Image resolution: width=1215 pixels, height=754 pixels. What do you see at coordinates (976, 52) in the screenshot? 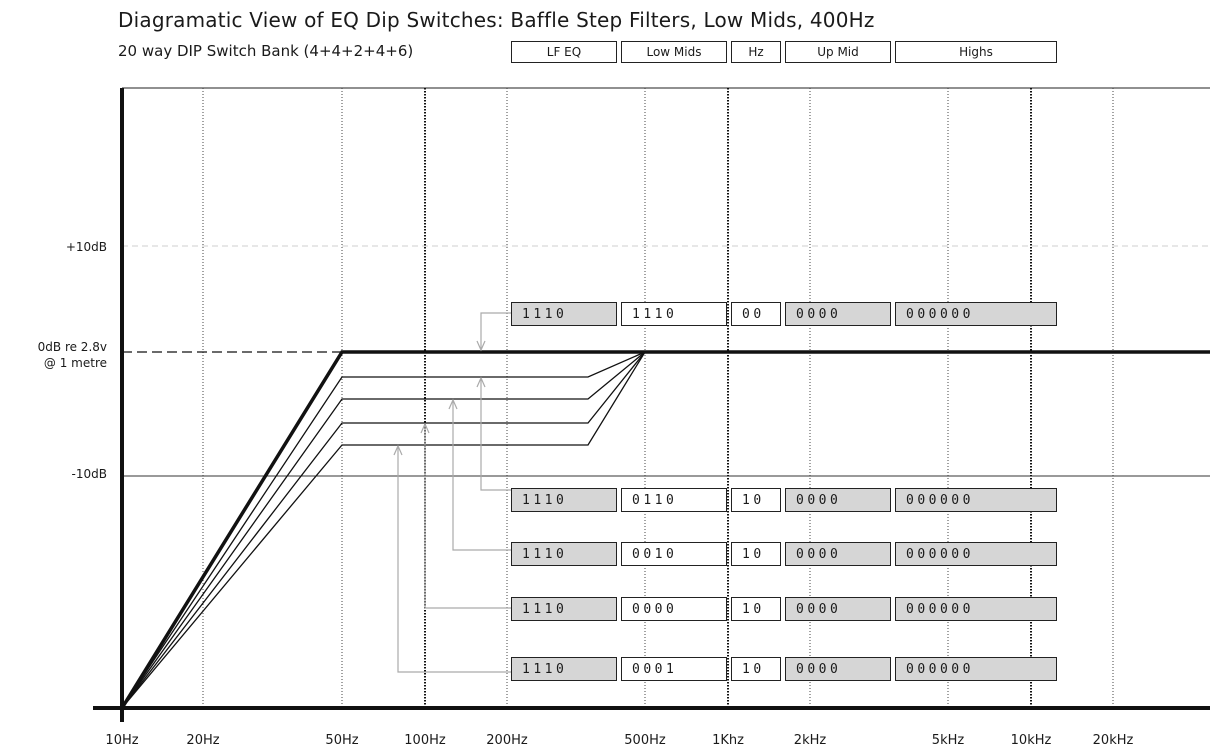
I see `header-highs: Highs` at bounding box center [976, 52].